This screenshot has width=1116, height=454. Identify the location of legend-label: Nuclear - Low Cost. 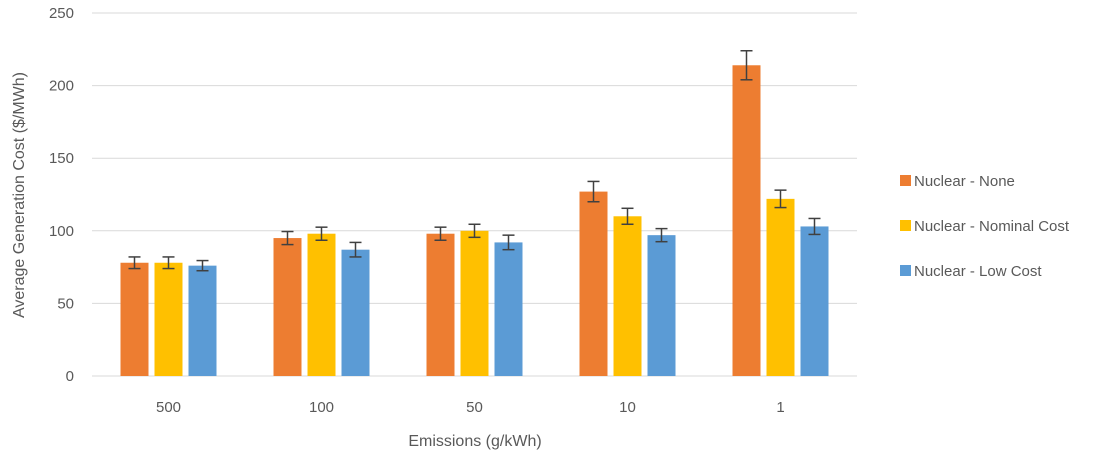
(978, 271).